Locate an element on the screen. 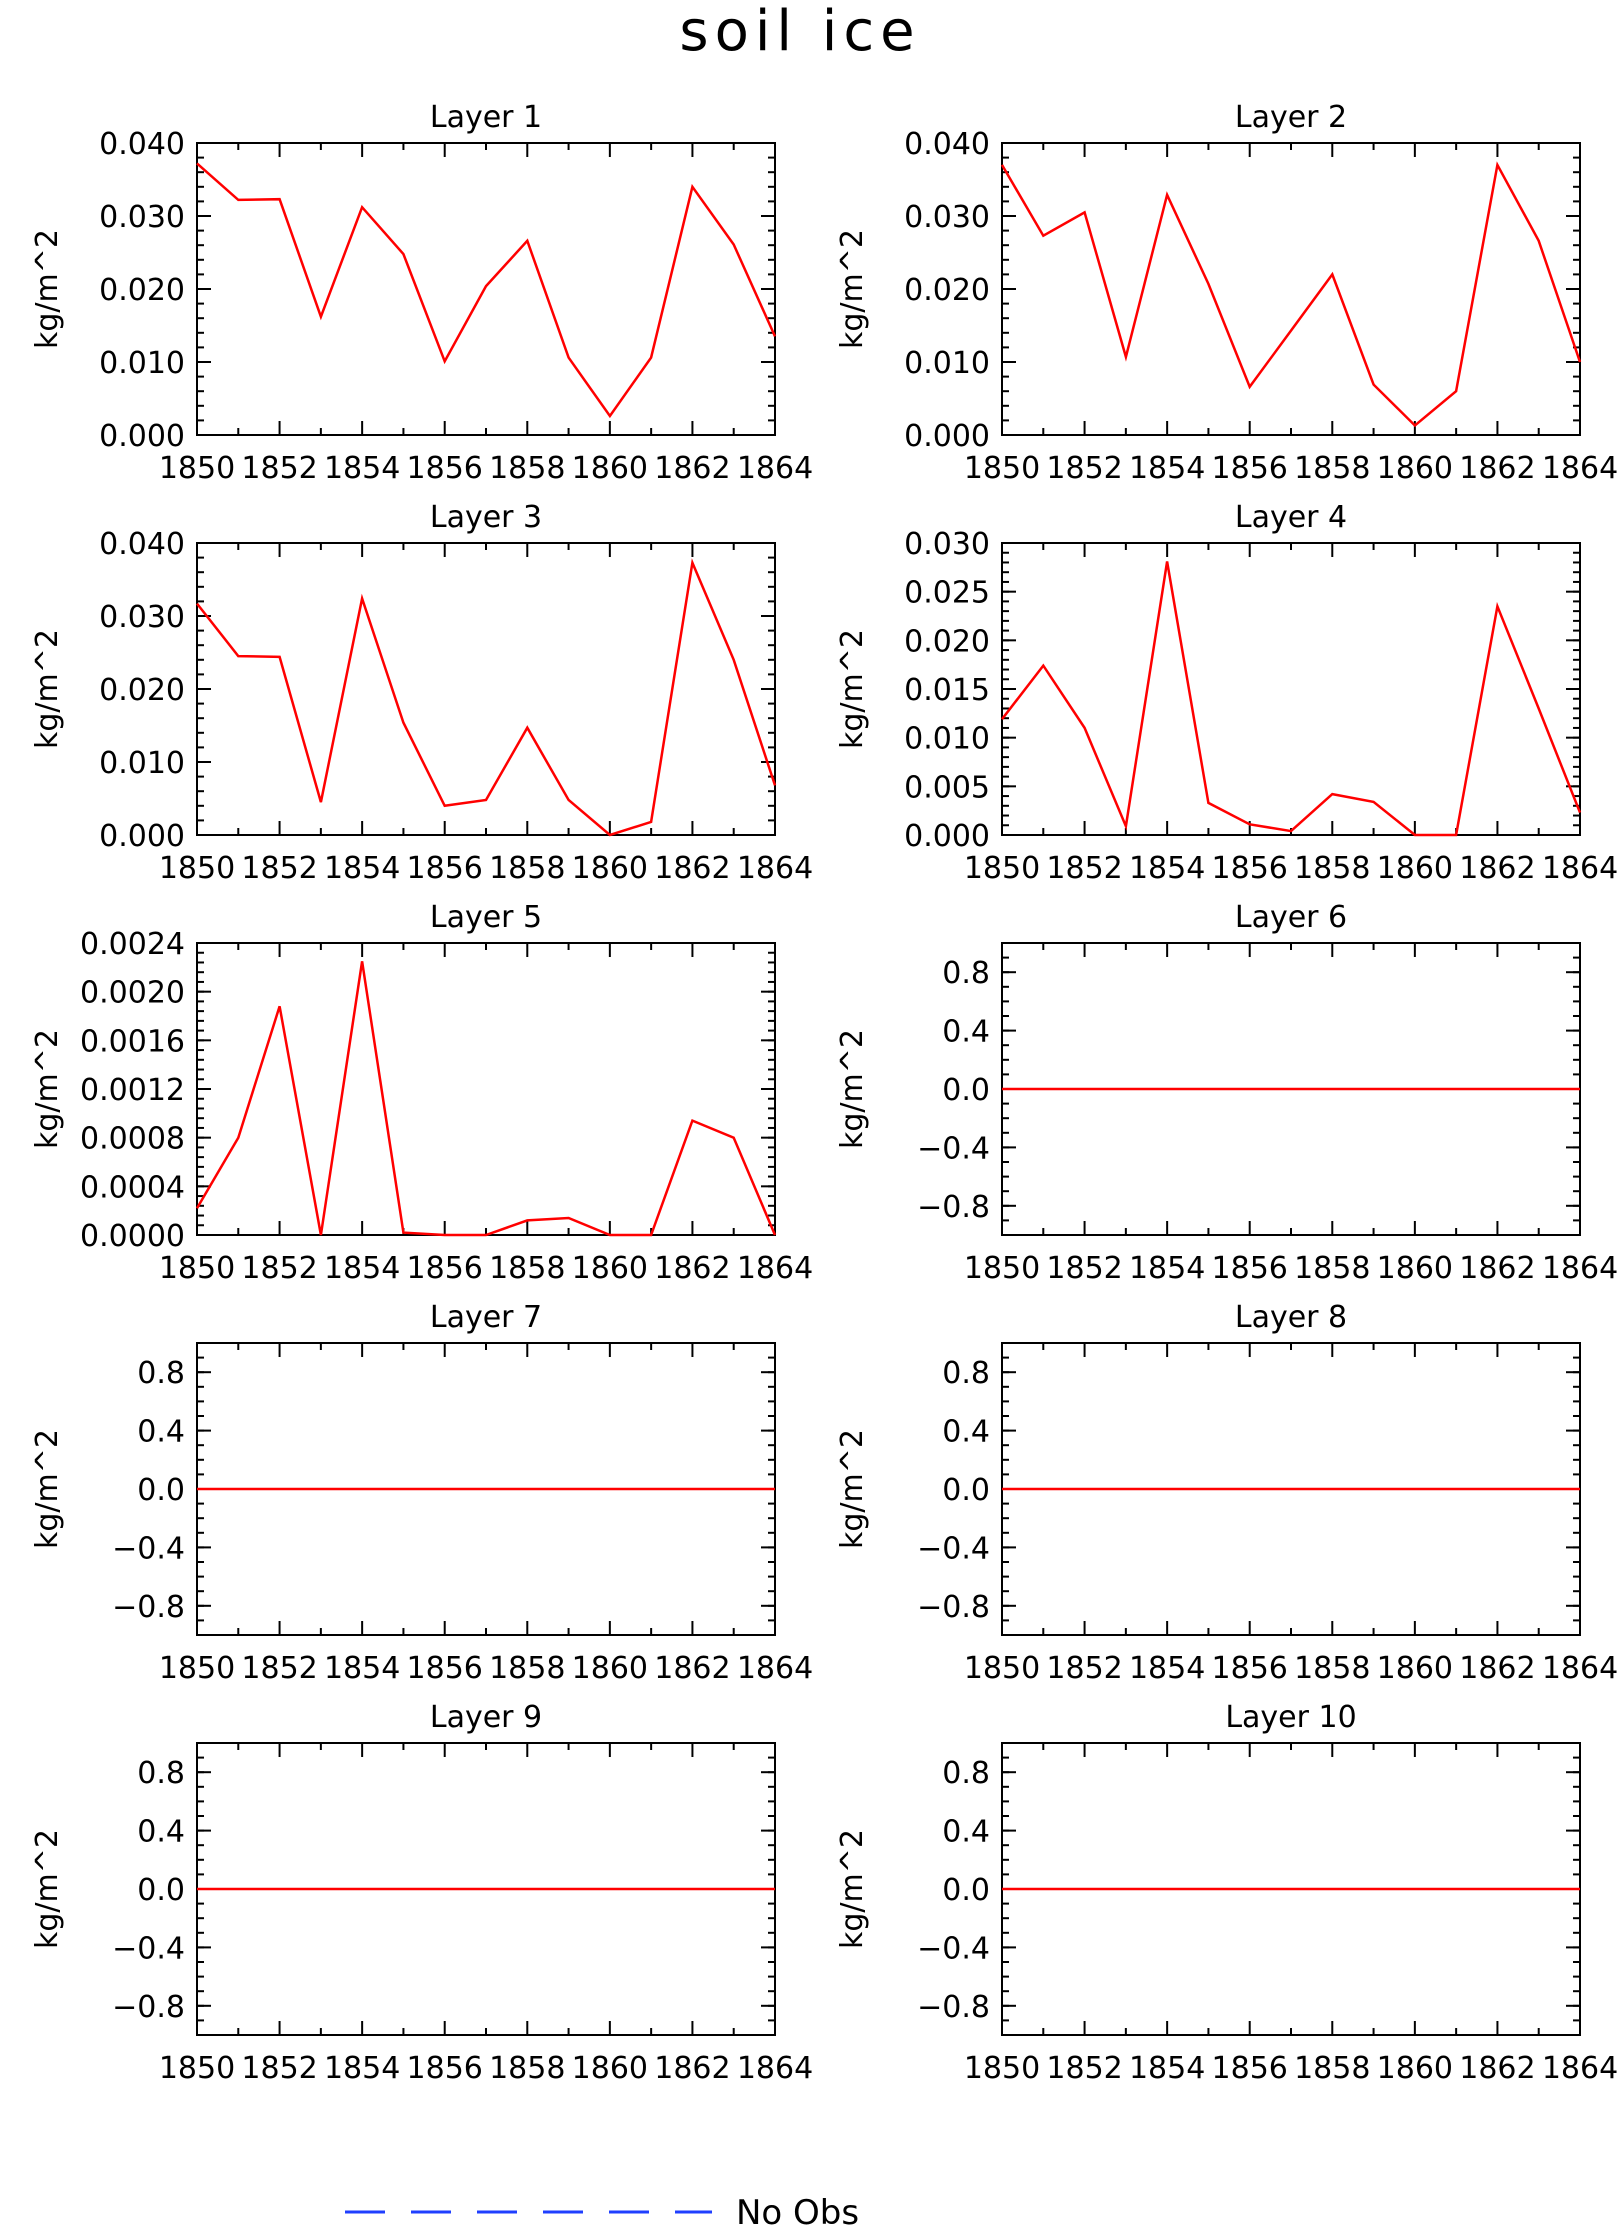 The width and height of the screenshot is (1621, 2229). panel-title: Layer 8 is located at coordinates (1291, 1317).